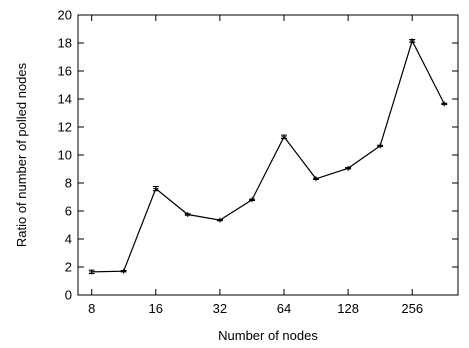 Image resolution: width=469 pixels, height=348 pixels. Describe the element at coordinates (65, 43) in the screenshot. I see `y-tick-label: 18` at that location.